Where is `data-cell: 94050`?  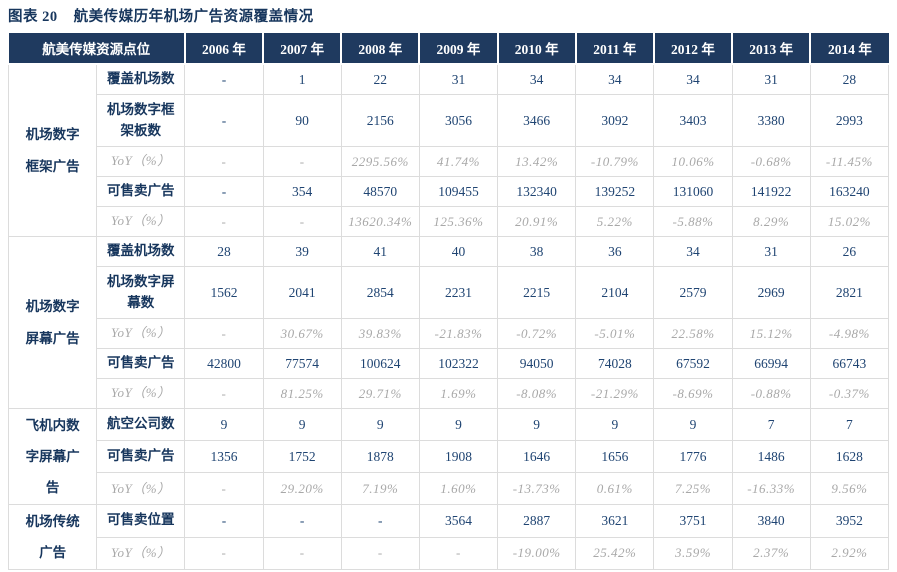
data-cell: 94050 is located at coordinates (537, 363).